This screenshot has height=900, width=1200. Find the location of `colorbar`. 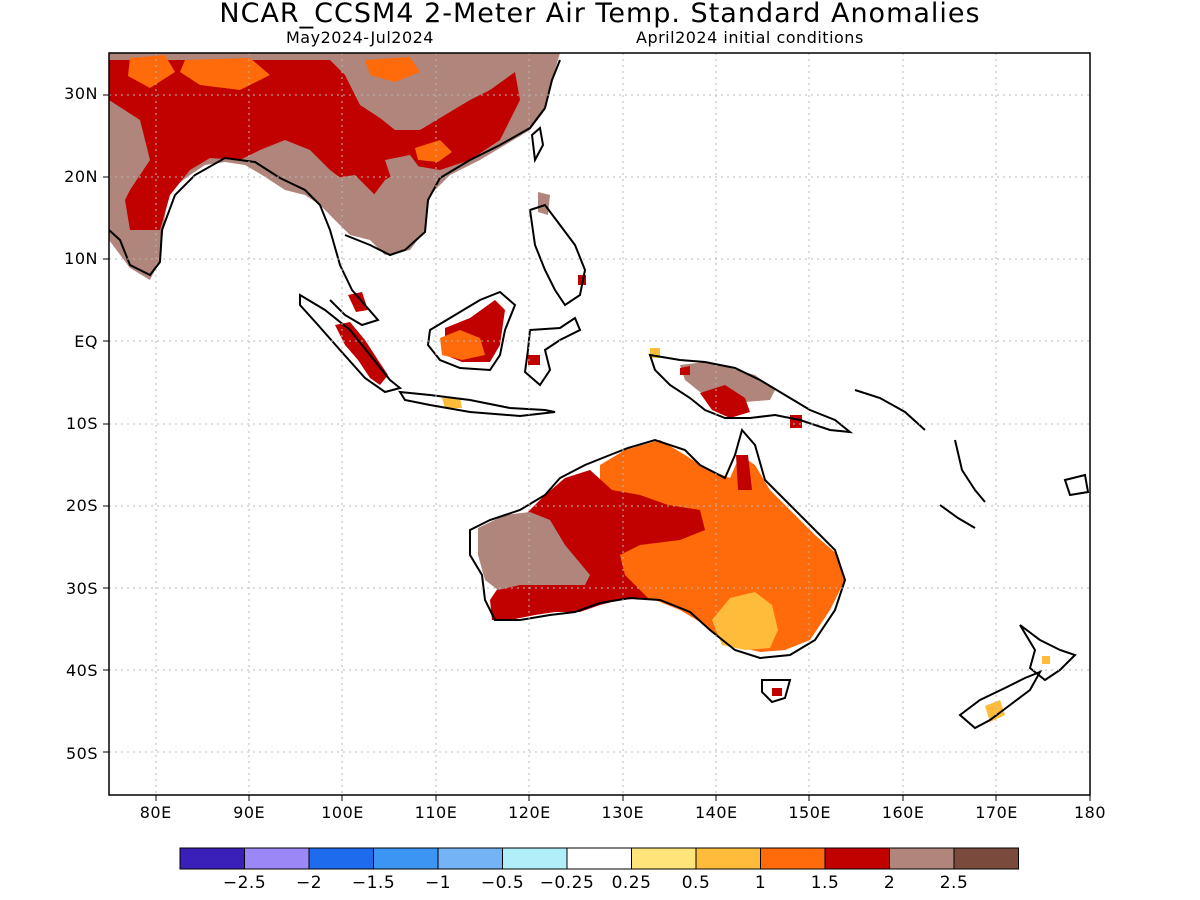

colorbar is located at coordinates (599, 858).